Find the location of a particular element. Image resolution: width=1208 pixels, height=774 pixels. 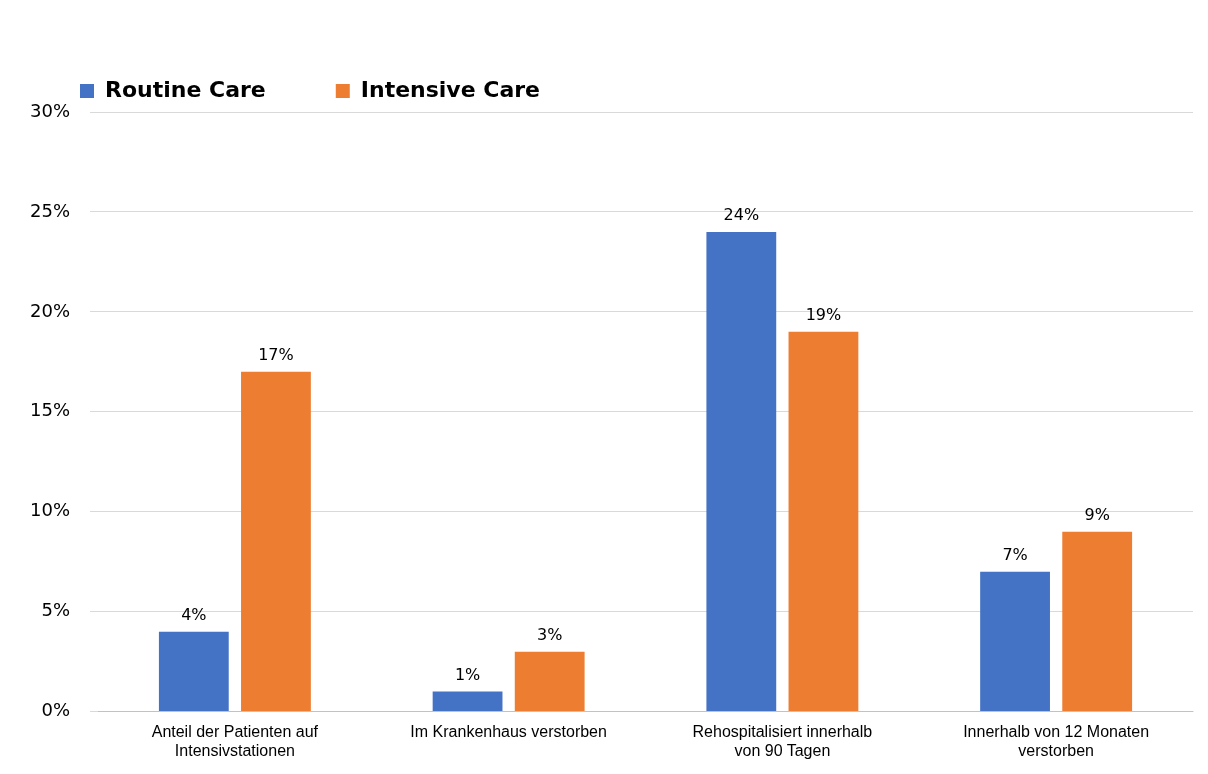

text: 4% is located at coordinates (194, 614).